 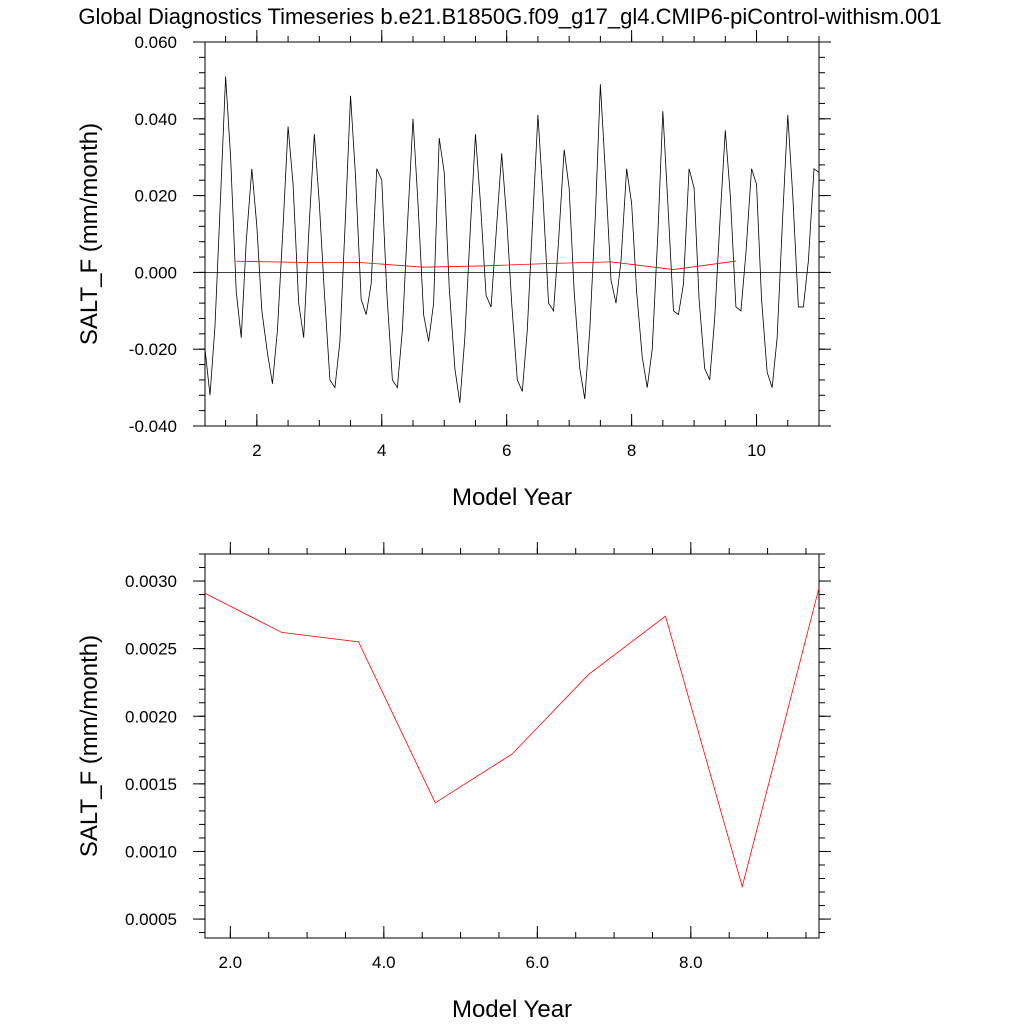 What do you see at coordinates (538, 962) in the screenshot?
I see `panel1-x-tick-label: 6.0` at bounding box center [538, 962].